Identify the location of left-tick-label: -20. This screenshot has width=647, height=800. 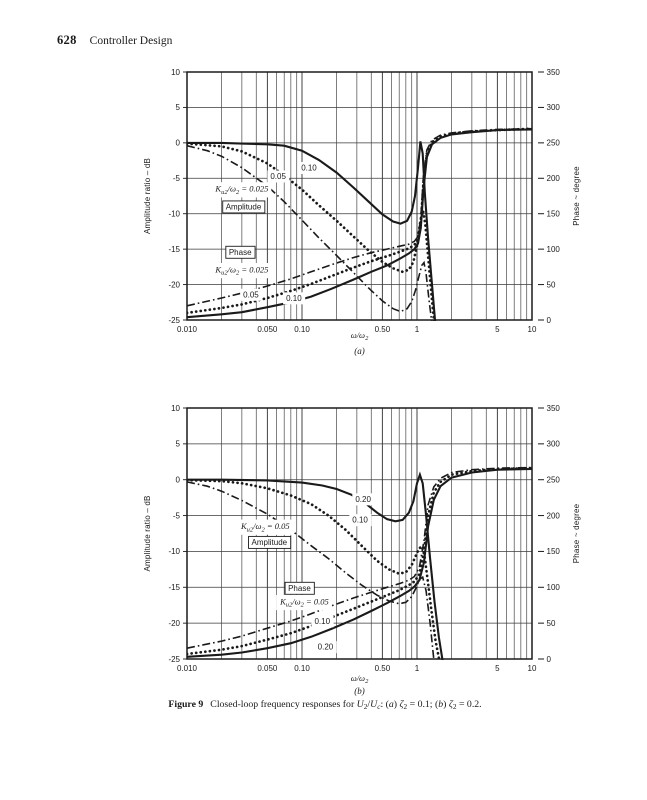
(174, 623).